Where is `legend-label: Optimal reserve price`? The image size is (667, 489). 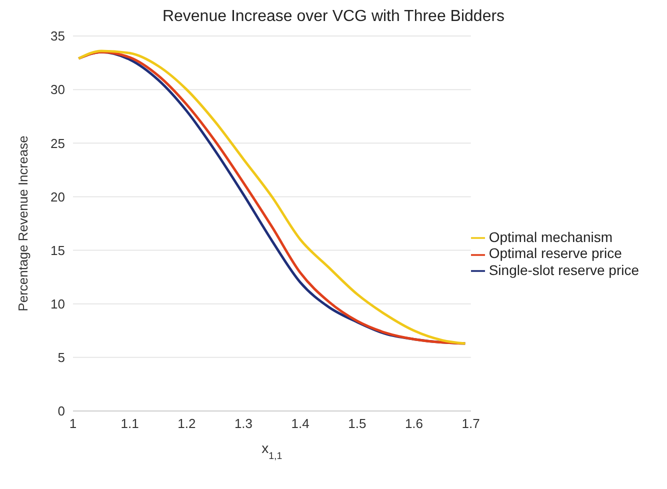
legend-label: Optimal reserve price is located at coordinates (555, 253).